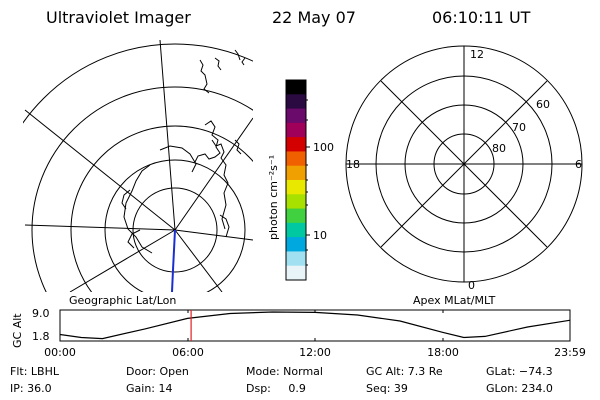 This screenshot has height=400, width=600. What do you see at coordinates (481, 17) in the screenshot?
I see `time-label: 06:10:11 UT` at bounding box center [481, 17].